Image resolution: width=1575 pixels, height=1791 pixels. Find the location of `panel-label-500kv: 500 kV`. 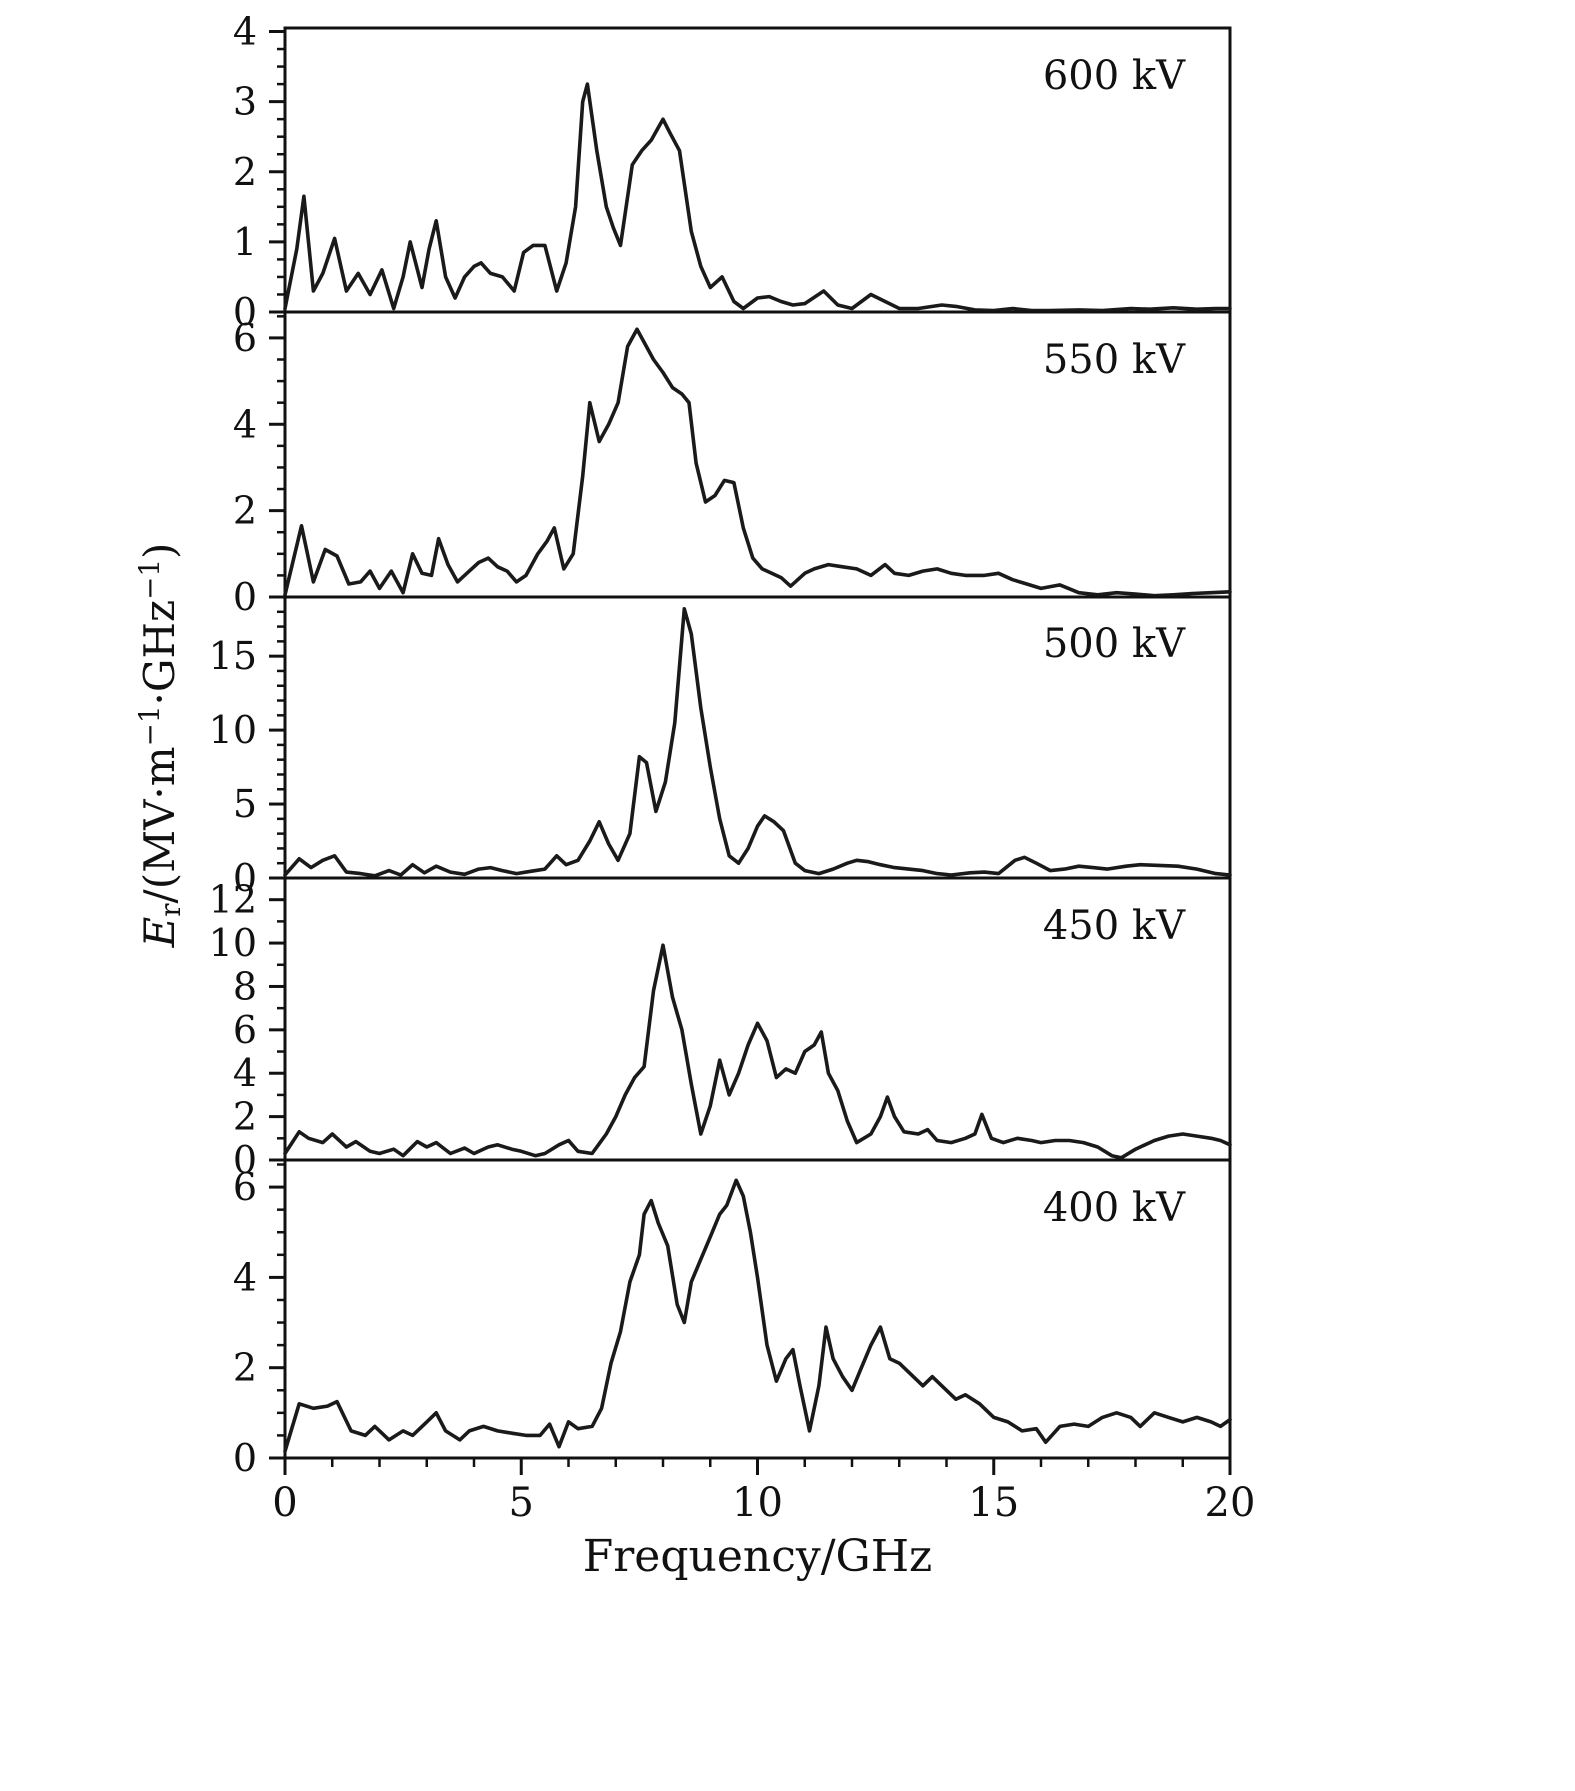

panel-label-500kv: 500 kV is located at coordinates (1113, 644).